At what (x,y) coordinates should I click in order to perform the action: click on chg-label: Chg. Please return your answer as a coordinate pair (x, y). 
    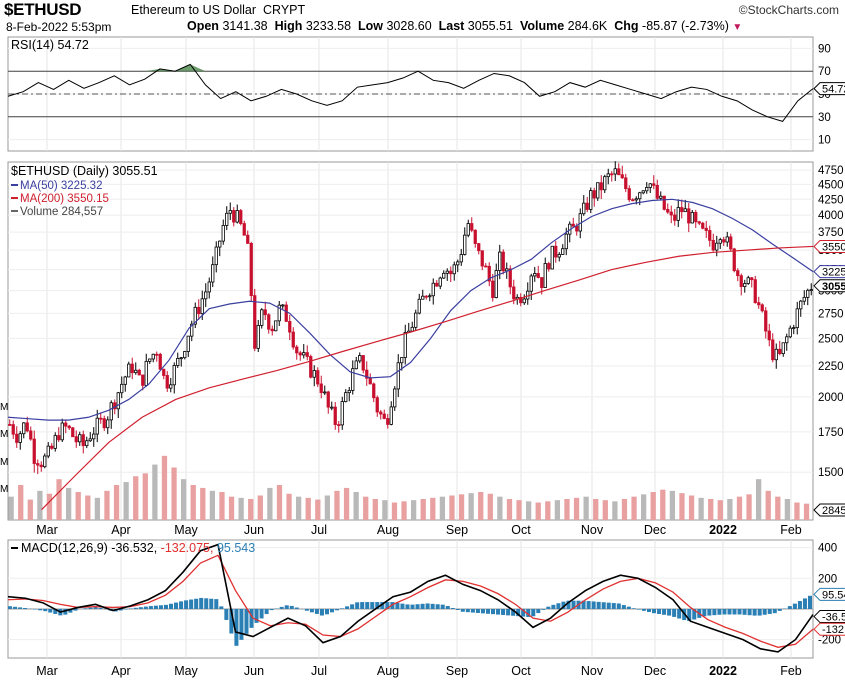
    Looking at the image, I should click on (626, 26).